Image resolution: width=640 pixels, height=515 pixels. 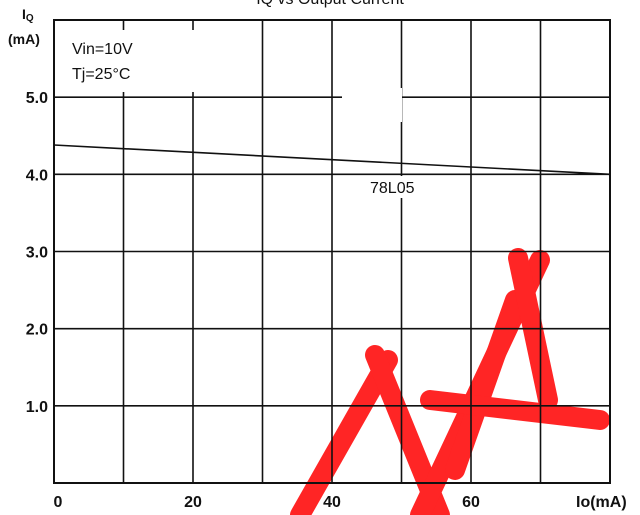 I want to click on series-label-78l05: 78L05, so click(x=392, y=188).